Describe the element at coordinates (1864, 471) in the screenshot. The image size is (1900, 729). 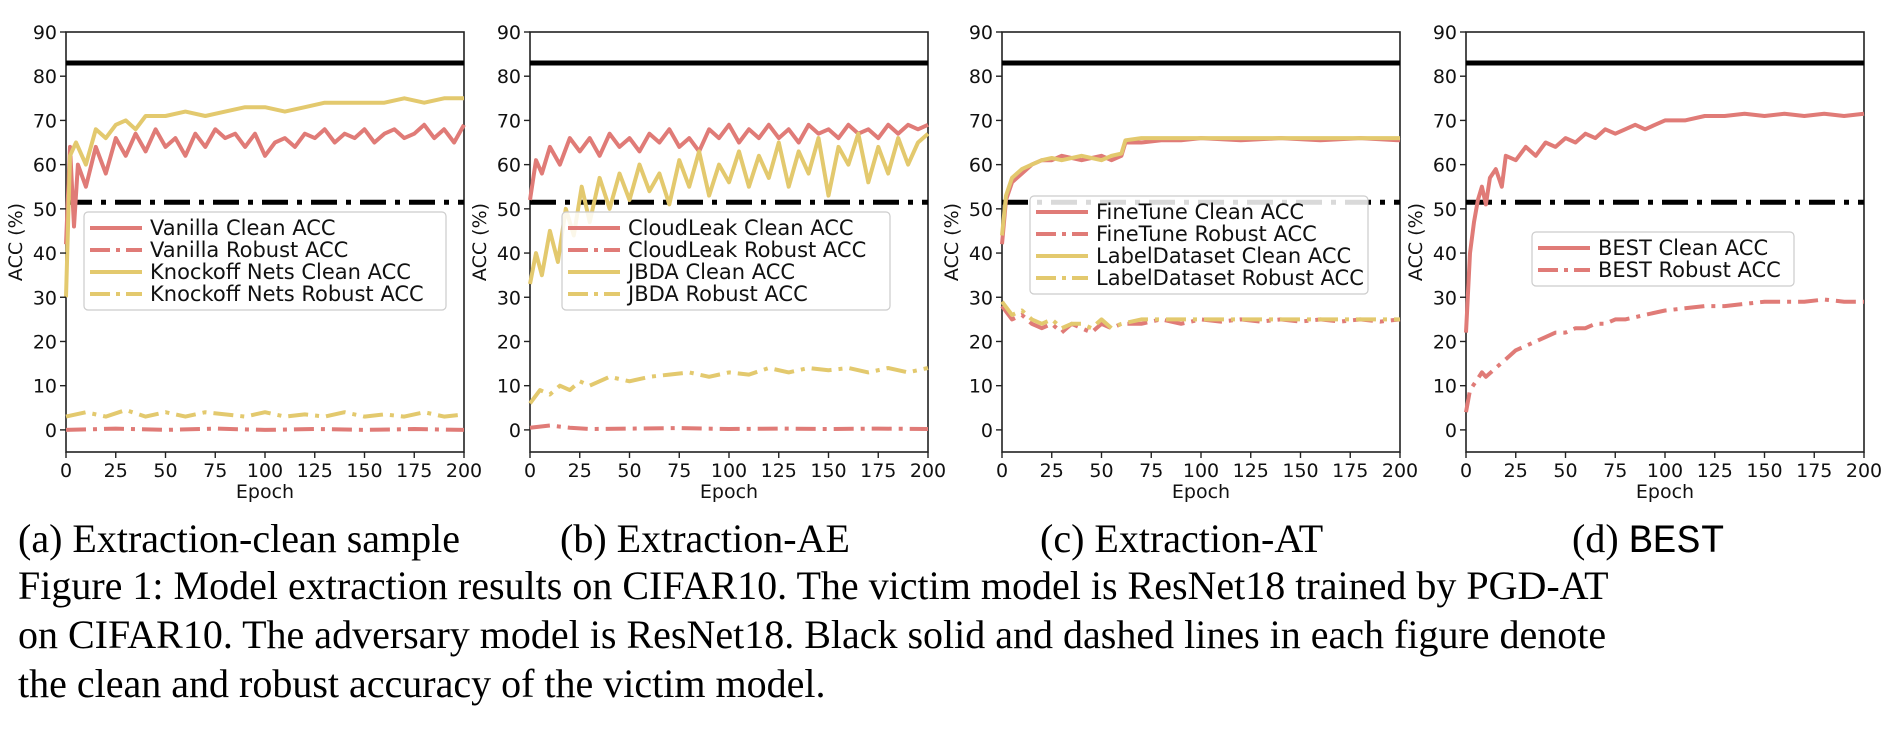
I see `x-tick-label-d-8: 200` at that location.